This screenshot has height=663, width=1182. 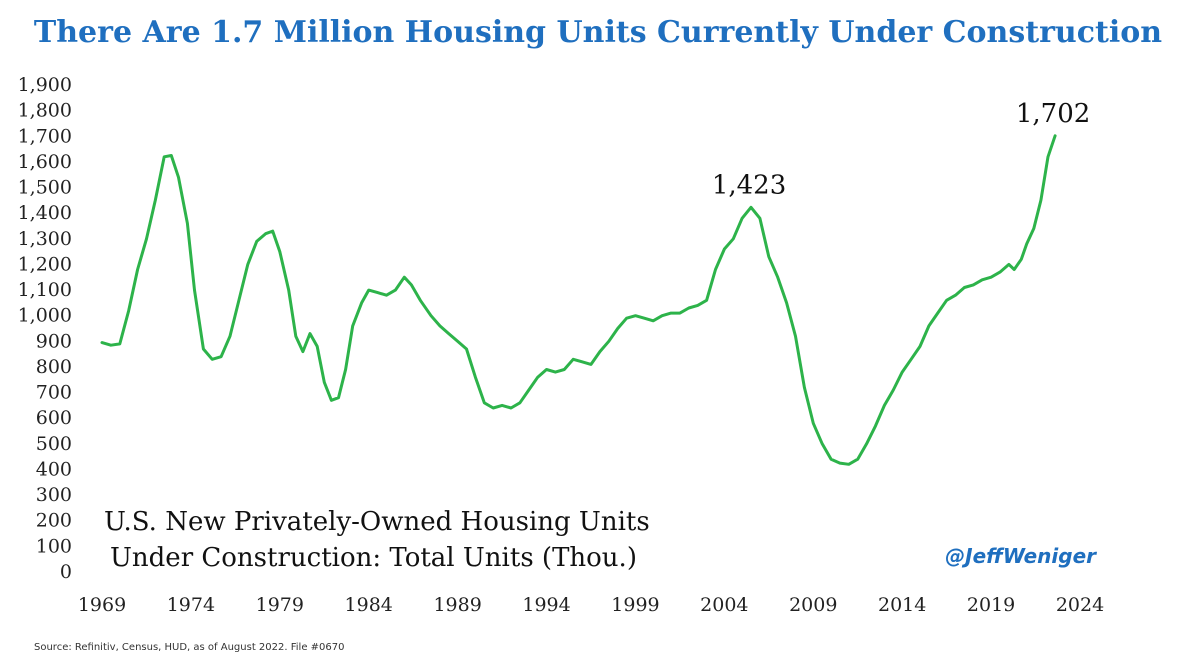 I want to click on y-tick-label: 0, so click(x=66, y=572).